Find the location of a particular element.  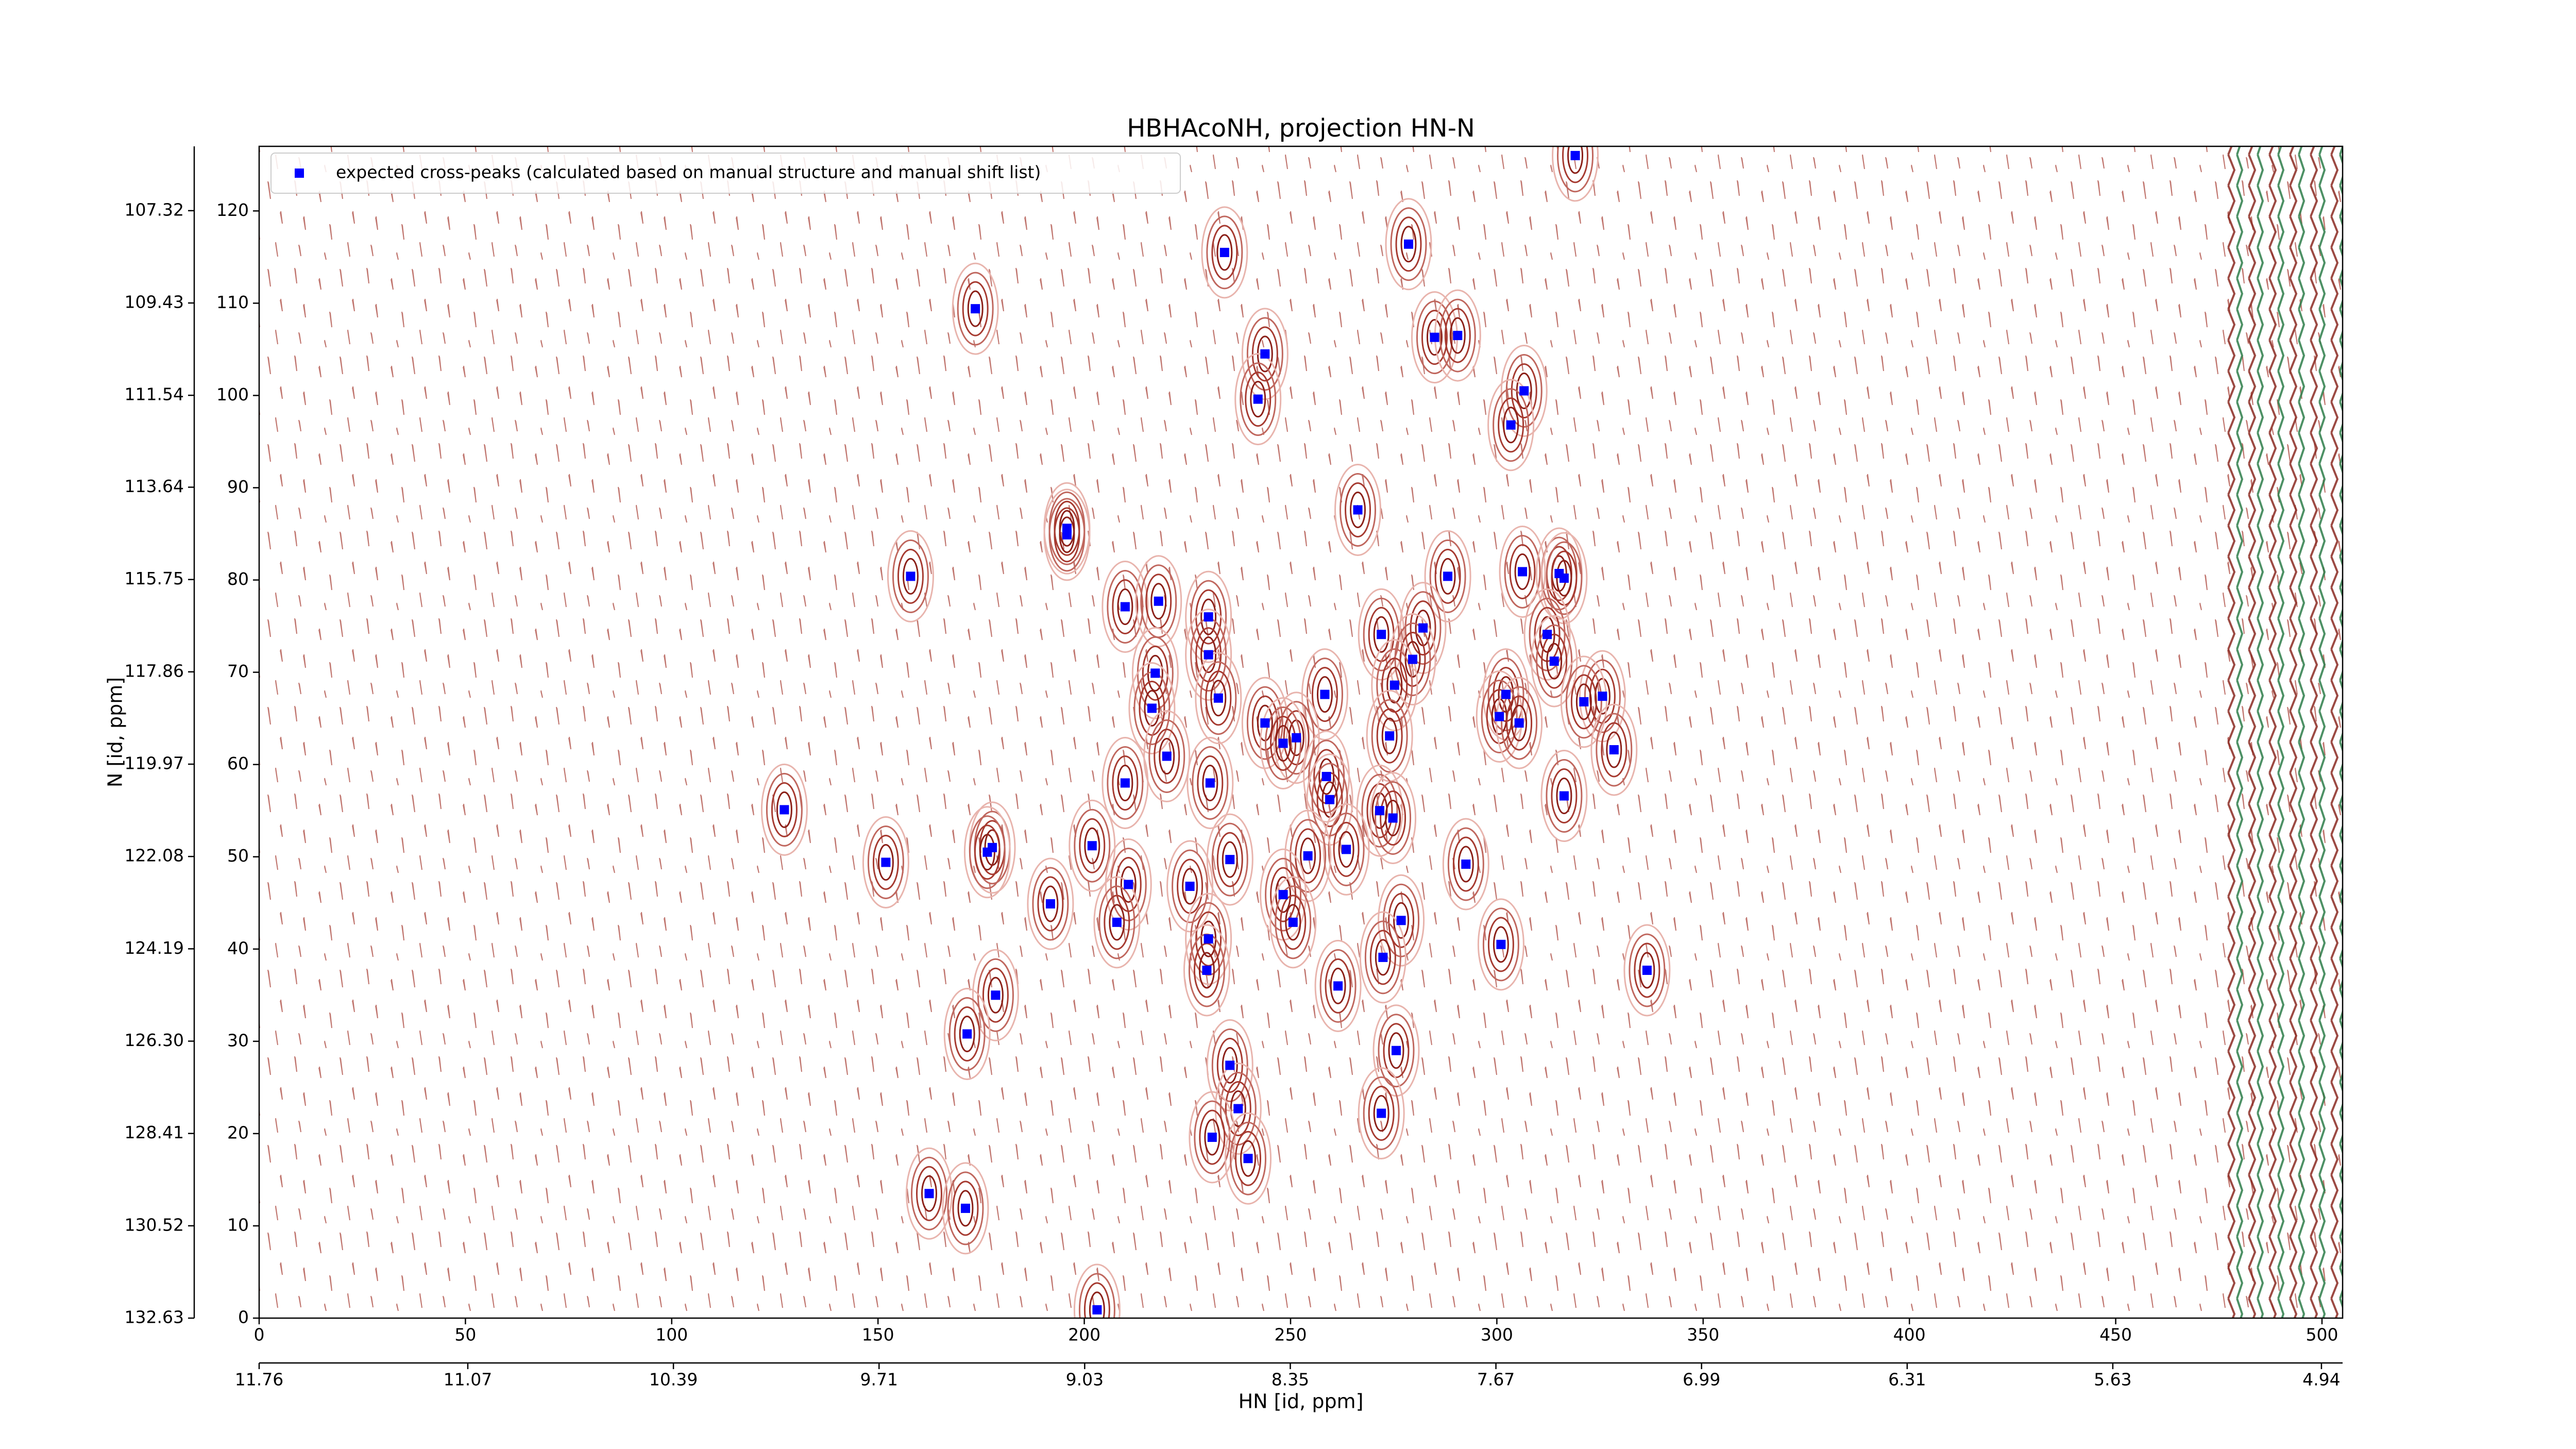

x2-tick-label: 11.76 is located at coordinates (259, 1380).